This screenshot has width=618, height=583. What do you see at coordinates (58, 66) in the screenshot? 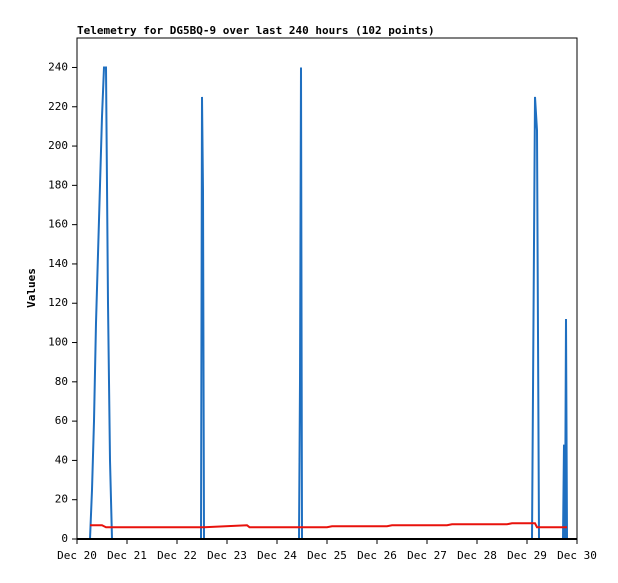
I see `y-tick-label: 240` at bounding box center [58, 66].